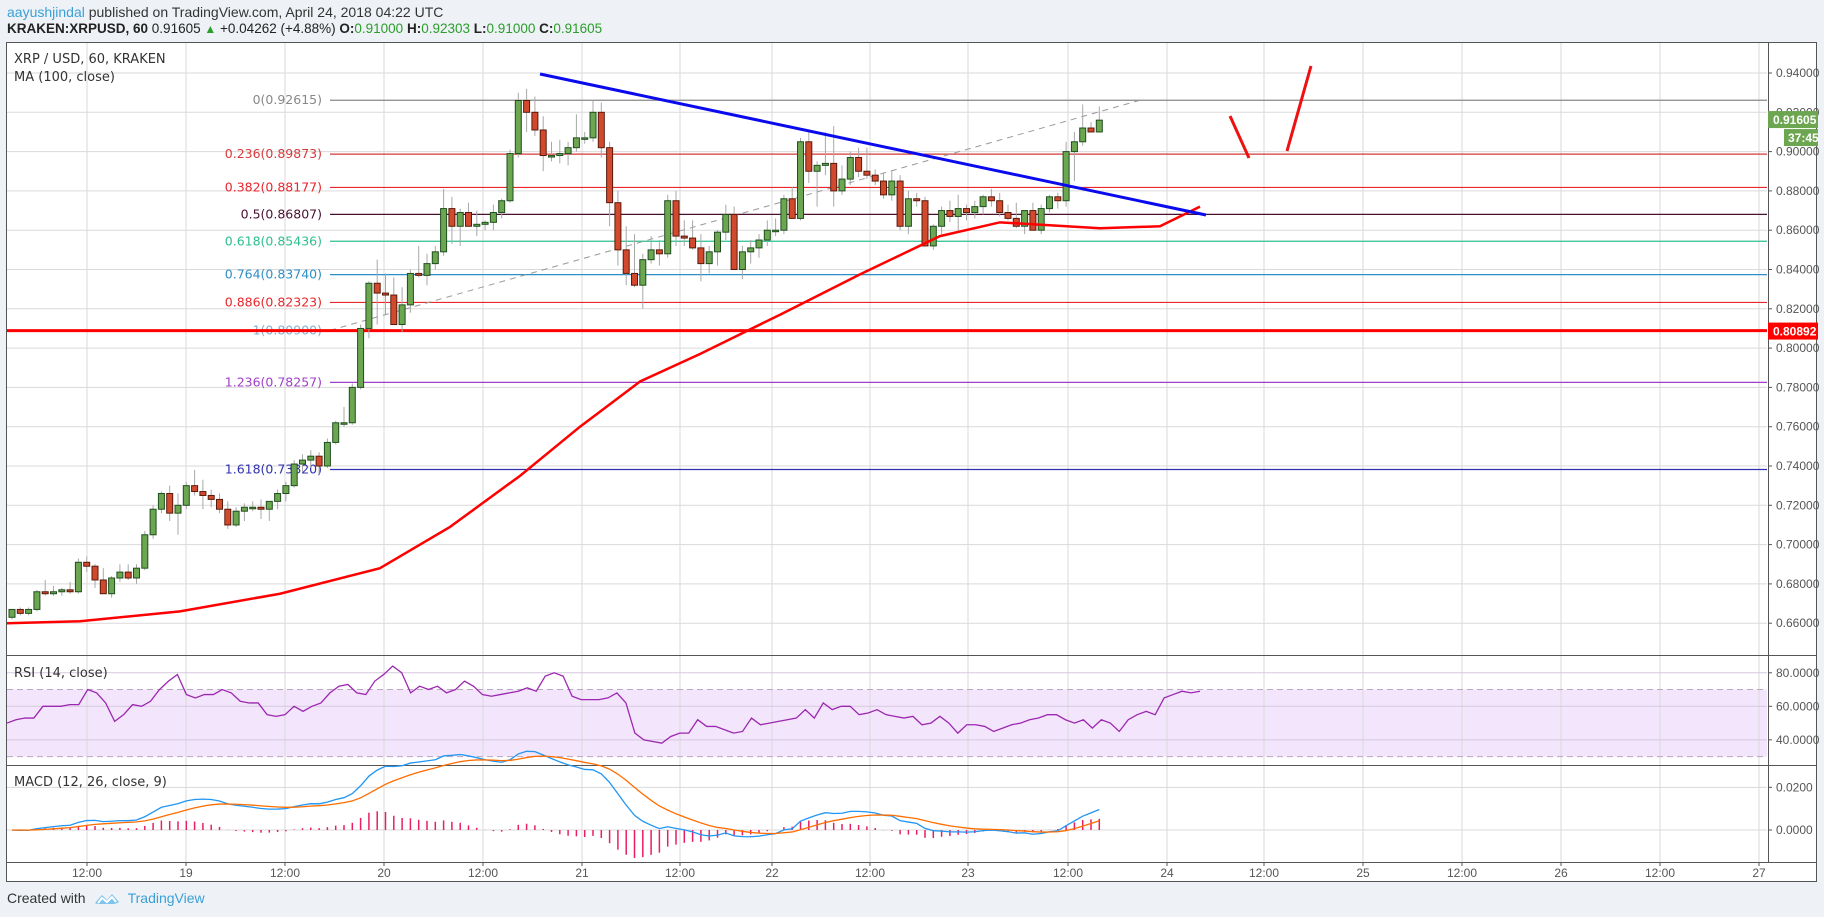 The image size is (1824, 917). Describe the element at coordinates (1794, 787) in the screenshot. I see `macd-axis-label: 0.0200` at that location.